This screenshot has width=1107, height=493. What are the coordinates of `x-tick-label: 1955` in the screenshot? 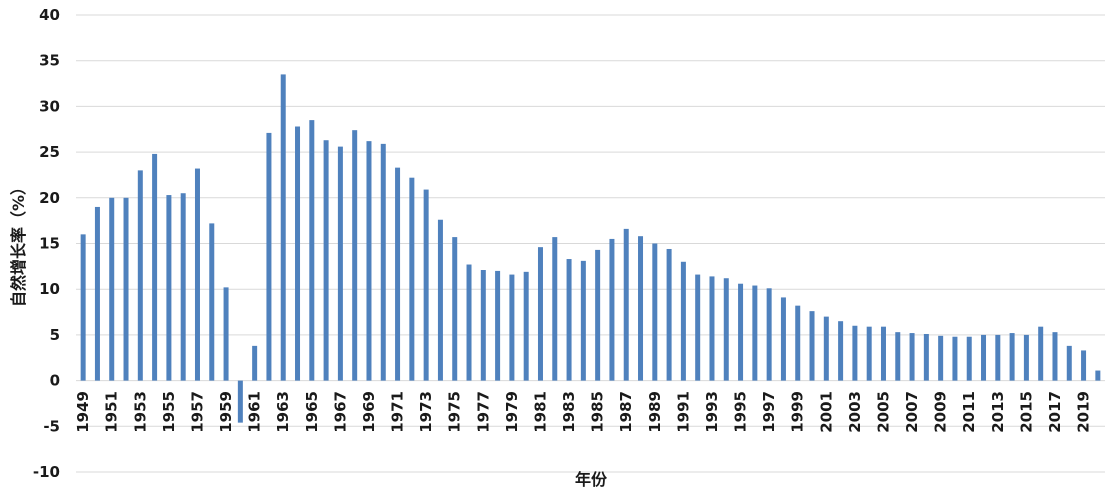 It's located at (169, 412).